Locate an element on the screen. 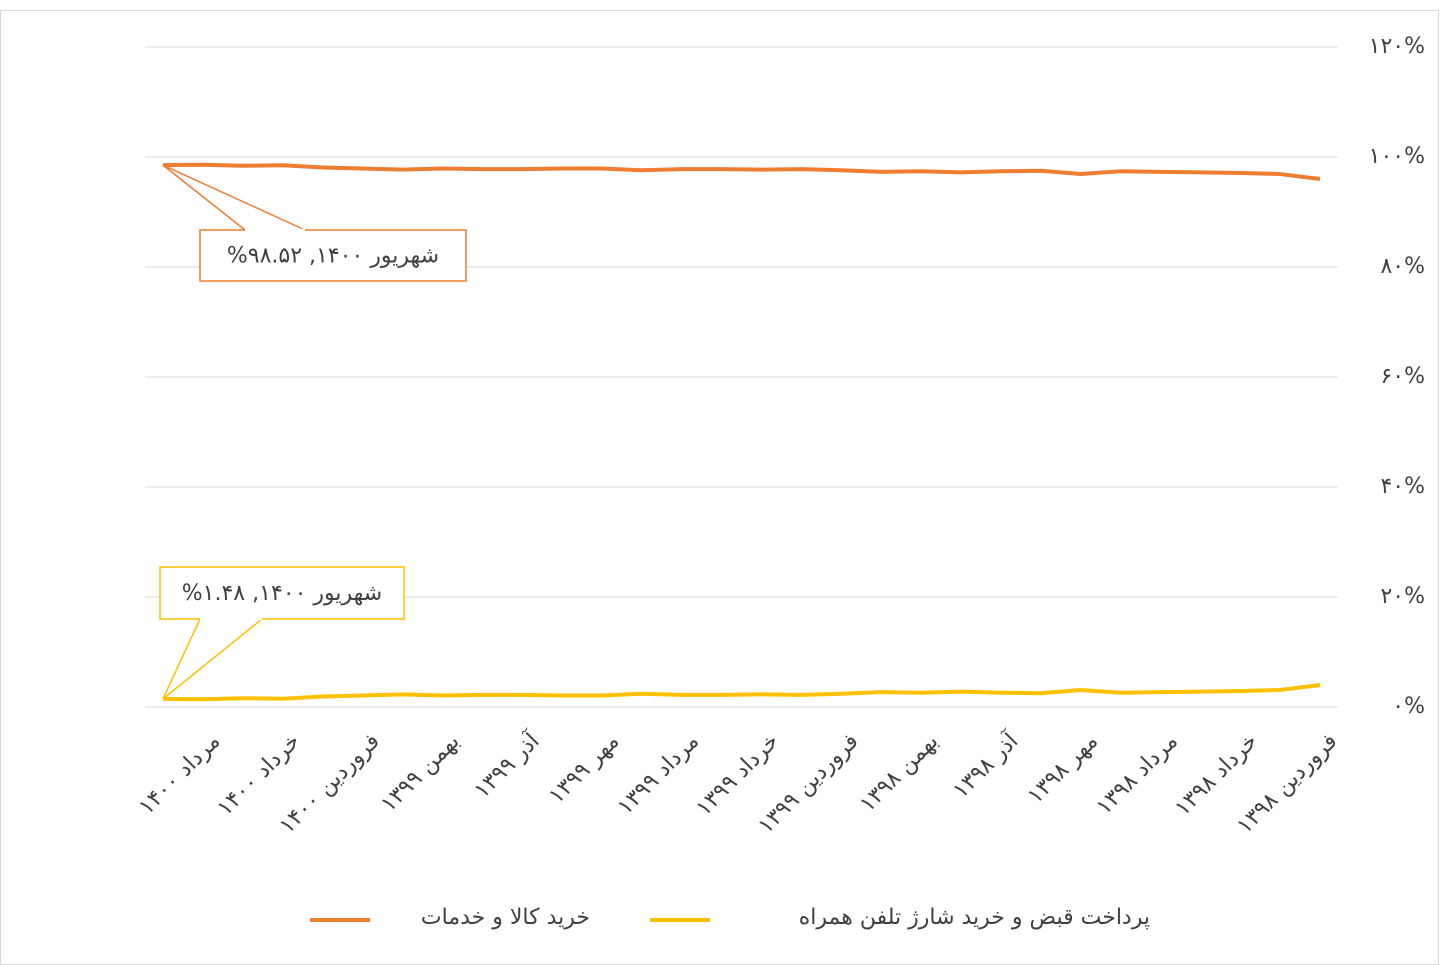 The width and height of the screenshot is (1440, 965). y-tick-label: ۶۰% is located at coordinates (1402, 376).